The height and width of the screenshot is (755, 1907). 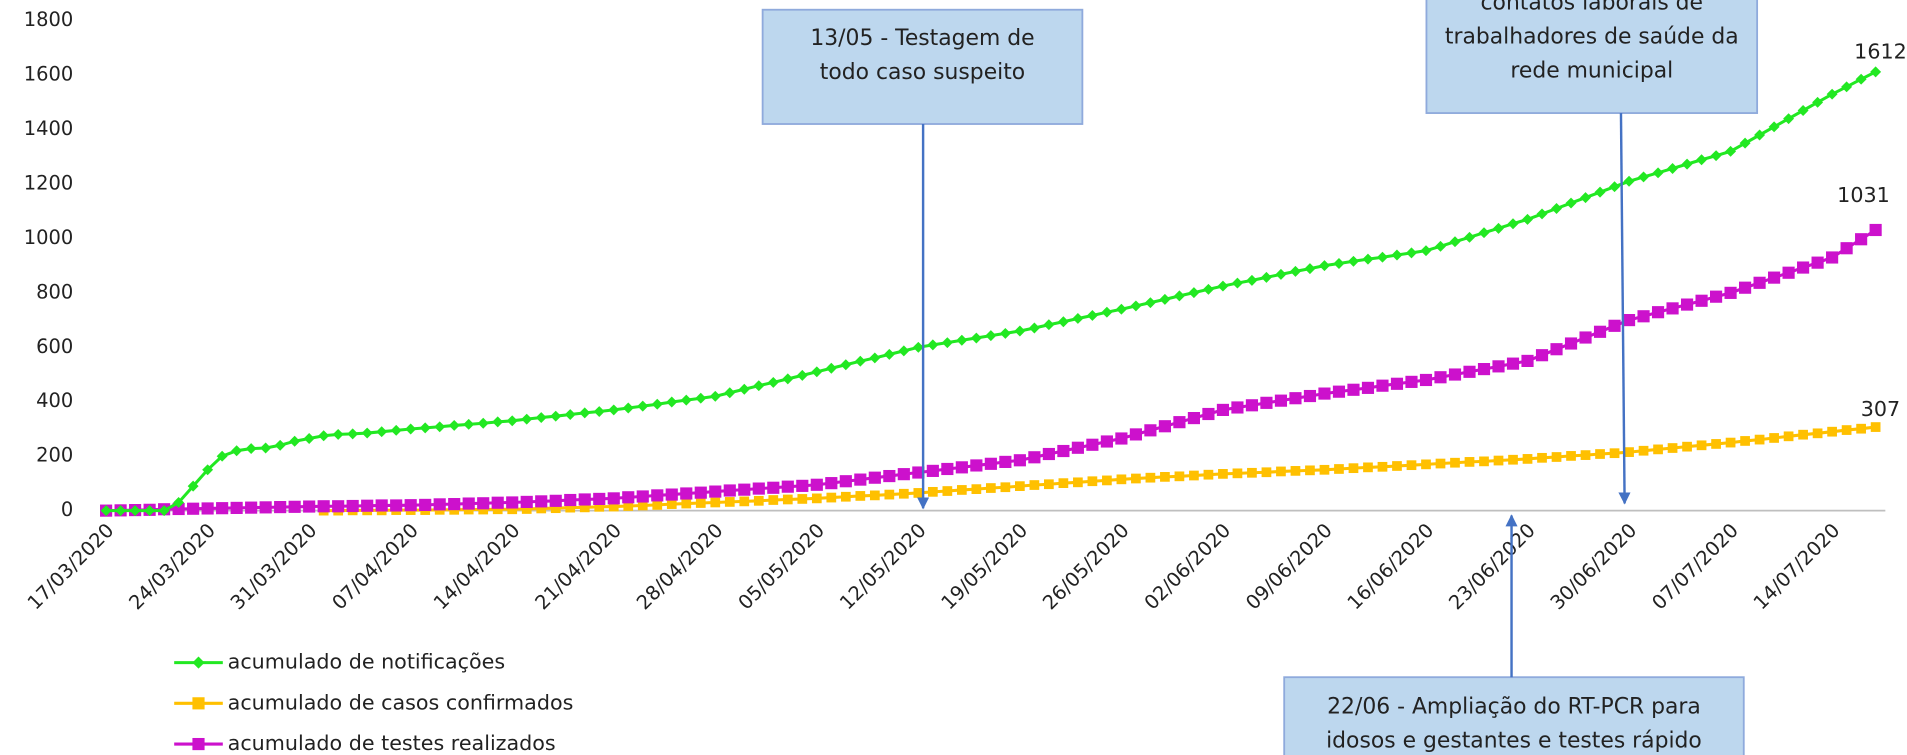 What do you see at coordinates (1514, 707) in the screenshot?
I see `annotation-text: 22/06 - Ampliação do RT-PCR para` at bounding box center [1514, 707].